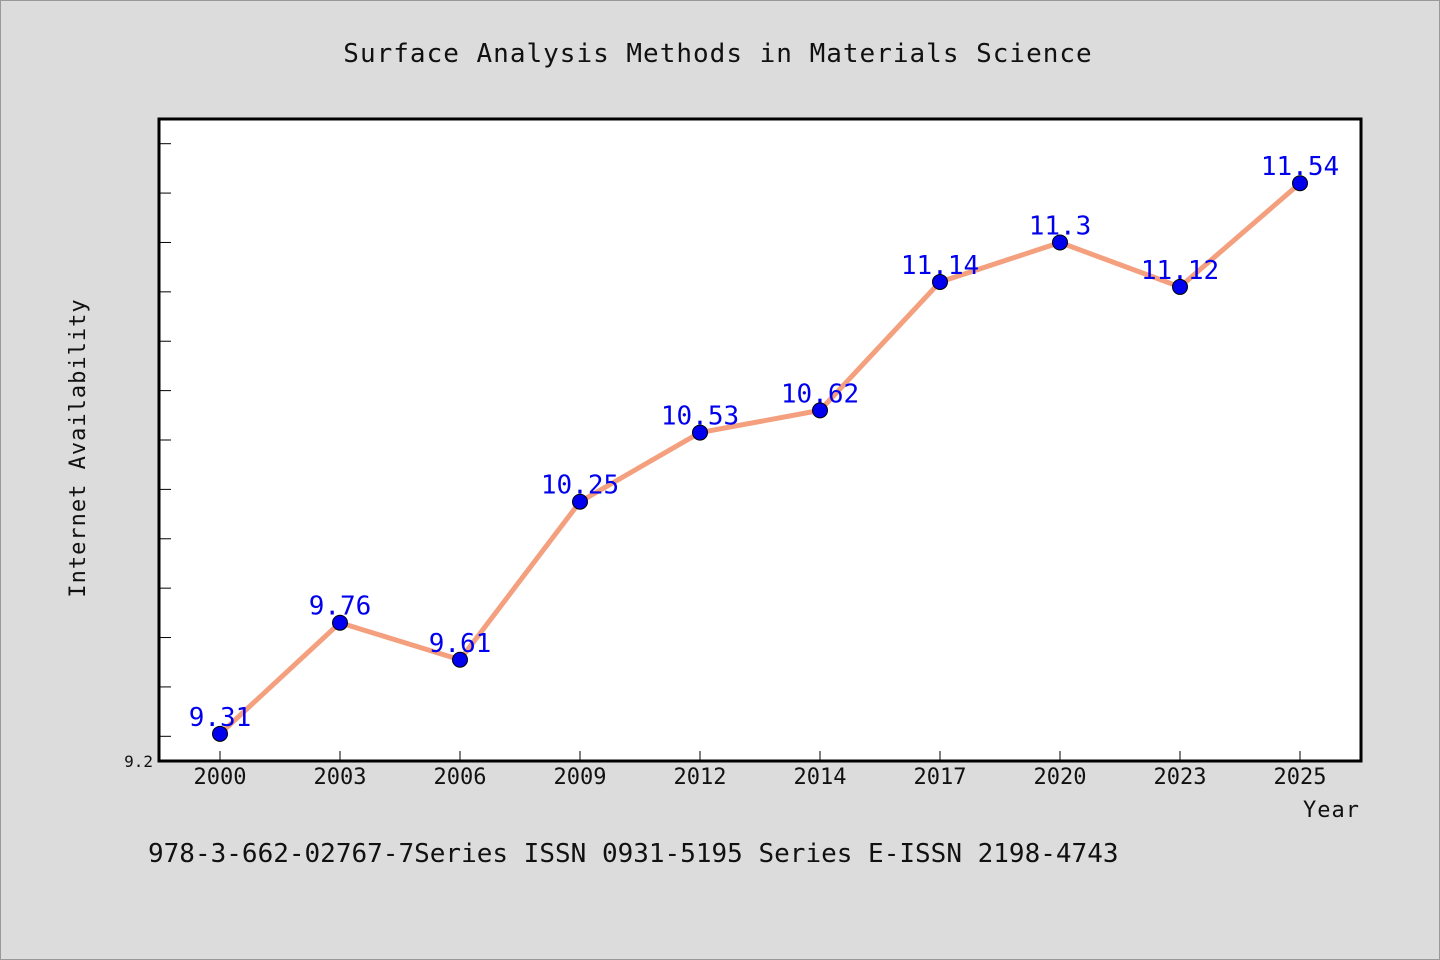 The image size is (1440, 960). What do you see at coordinates (1060, 226) in the screenshot?
I see `data-label: 11.3` at bounding box center [1060, 226].